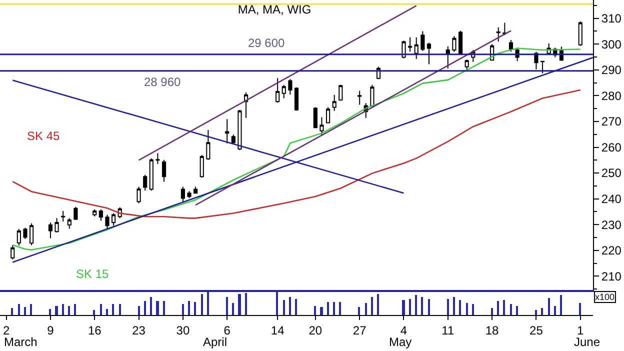 The width and height of the screenshot is (624, 351). What do you see at coordinates (587, 342) in the screenshot?
I see `text: June` at bounding box center [587, 342].